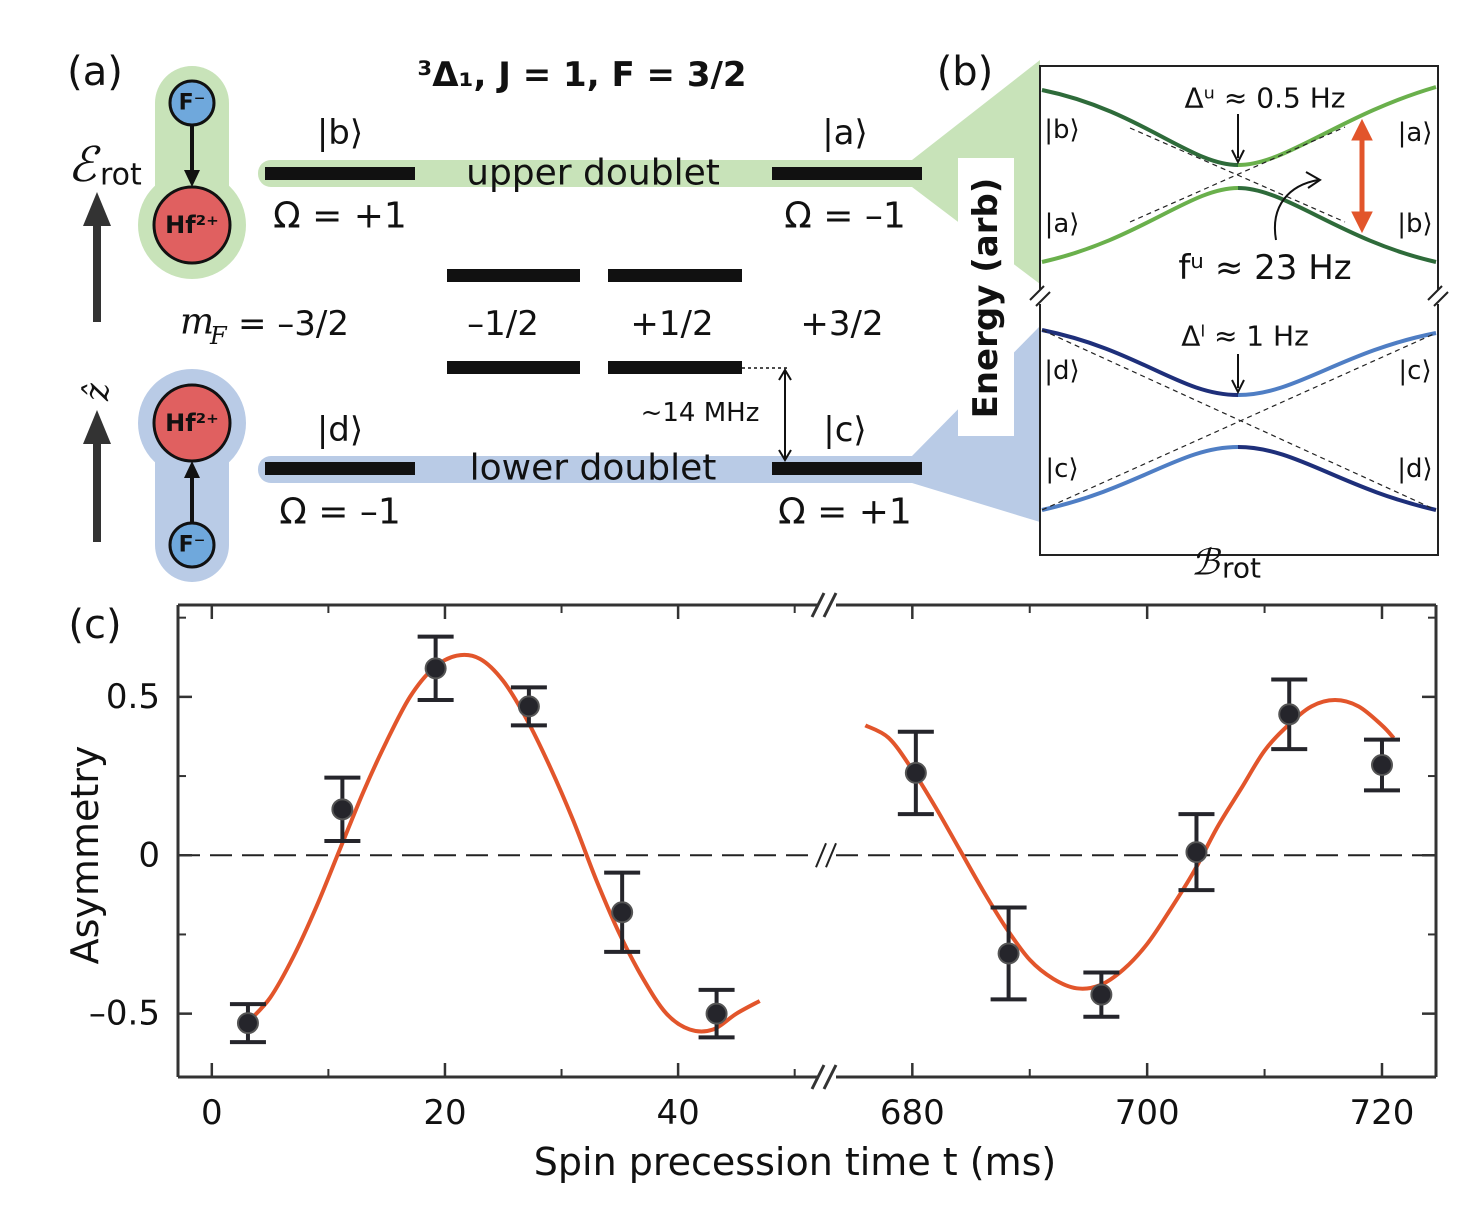  Describe the element at coordinates (192, 476) in the screenshot. I see `lower-molecule: F⁻ Hf²⁺` at that location.